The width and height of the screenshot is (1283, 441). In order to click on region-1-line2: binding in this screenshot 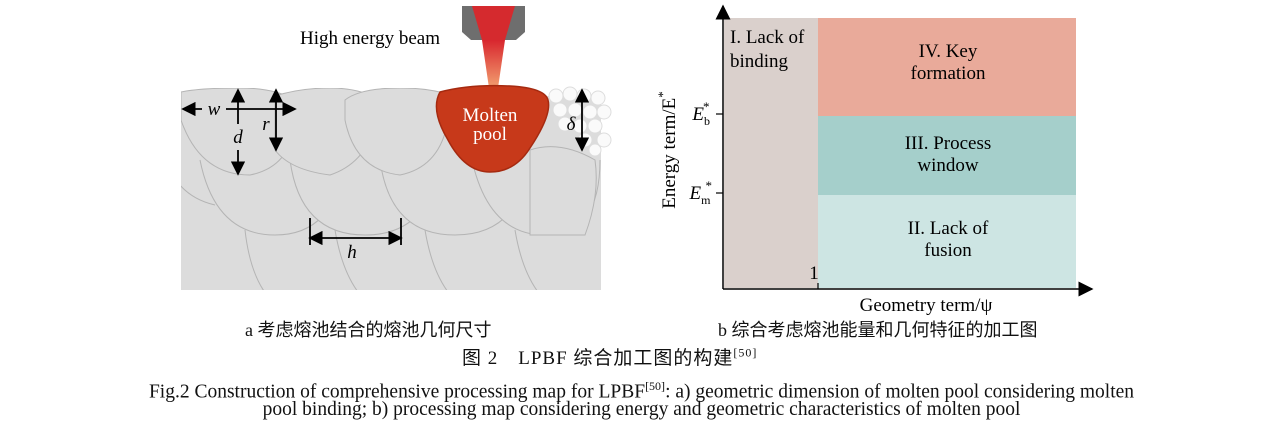, I will do `click(759, 61)`.